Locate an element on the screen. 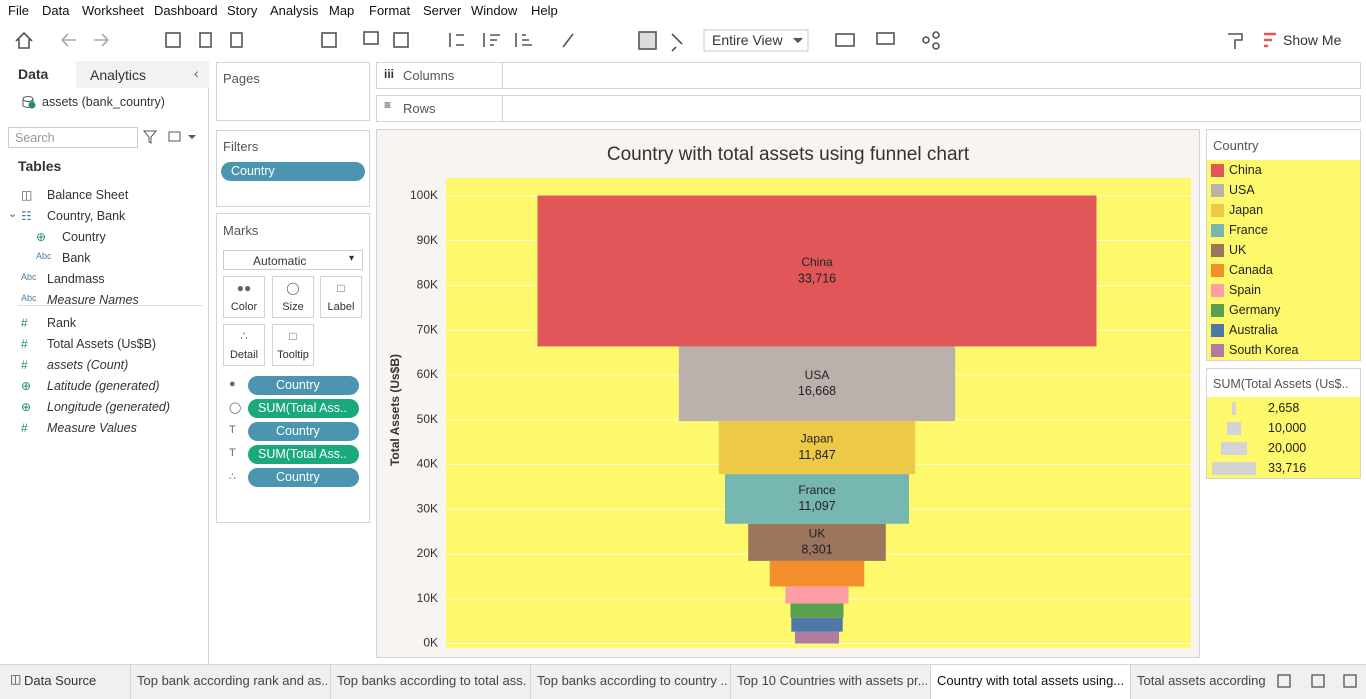 Image resolution: width=1366 pixels, height=699 pixels. menu-item: Dashboard is located at coordinates (186, 10).